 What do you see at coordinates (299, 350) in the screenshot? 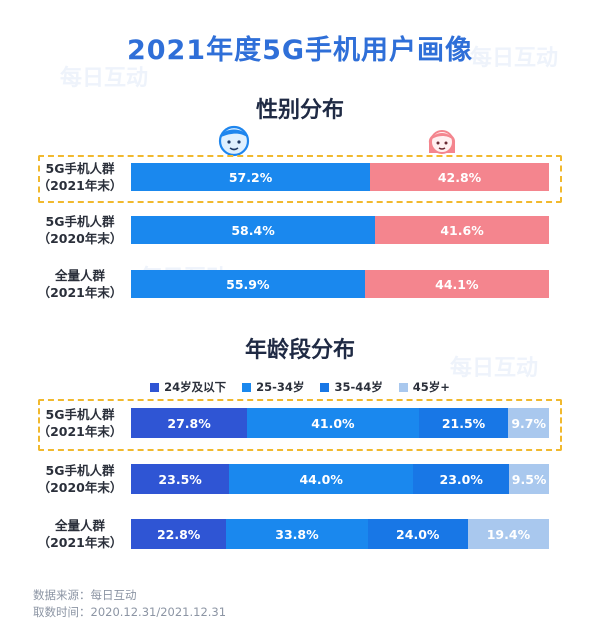
I see `age-section-title: 年龄段分布` at bounding box center [299, 350].